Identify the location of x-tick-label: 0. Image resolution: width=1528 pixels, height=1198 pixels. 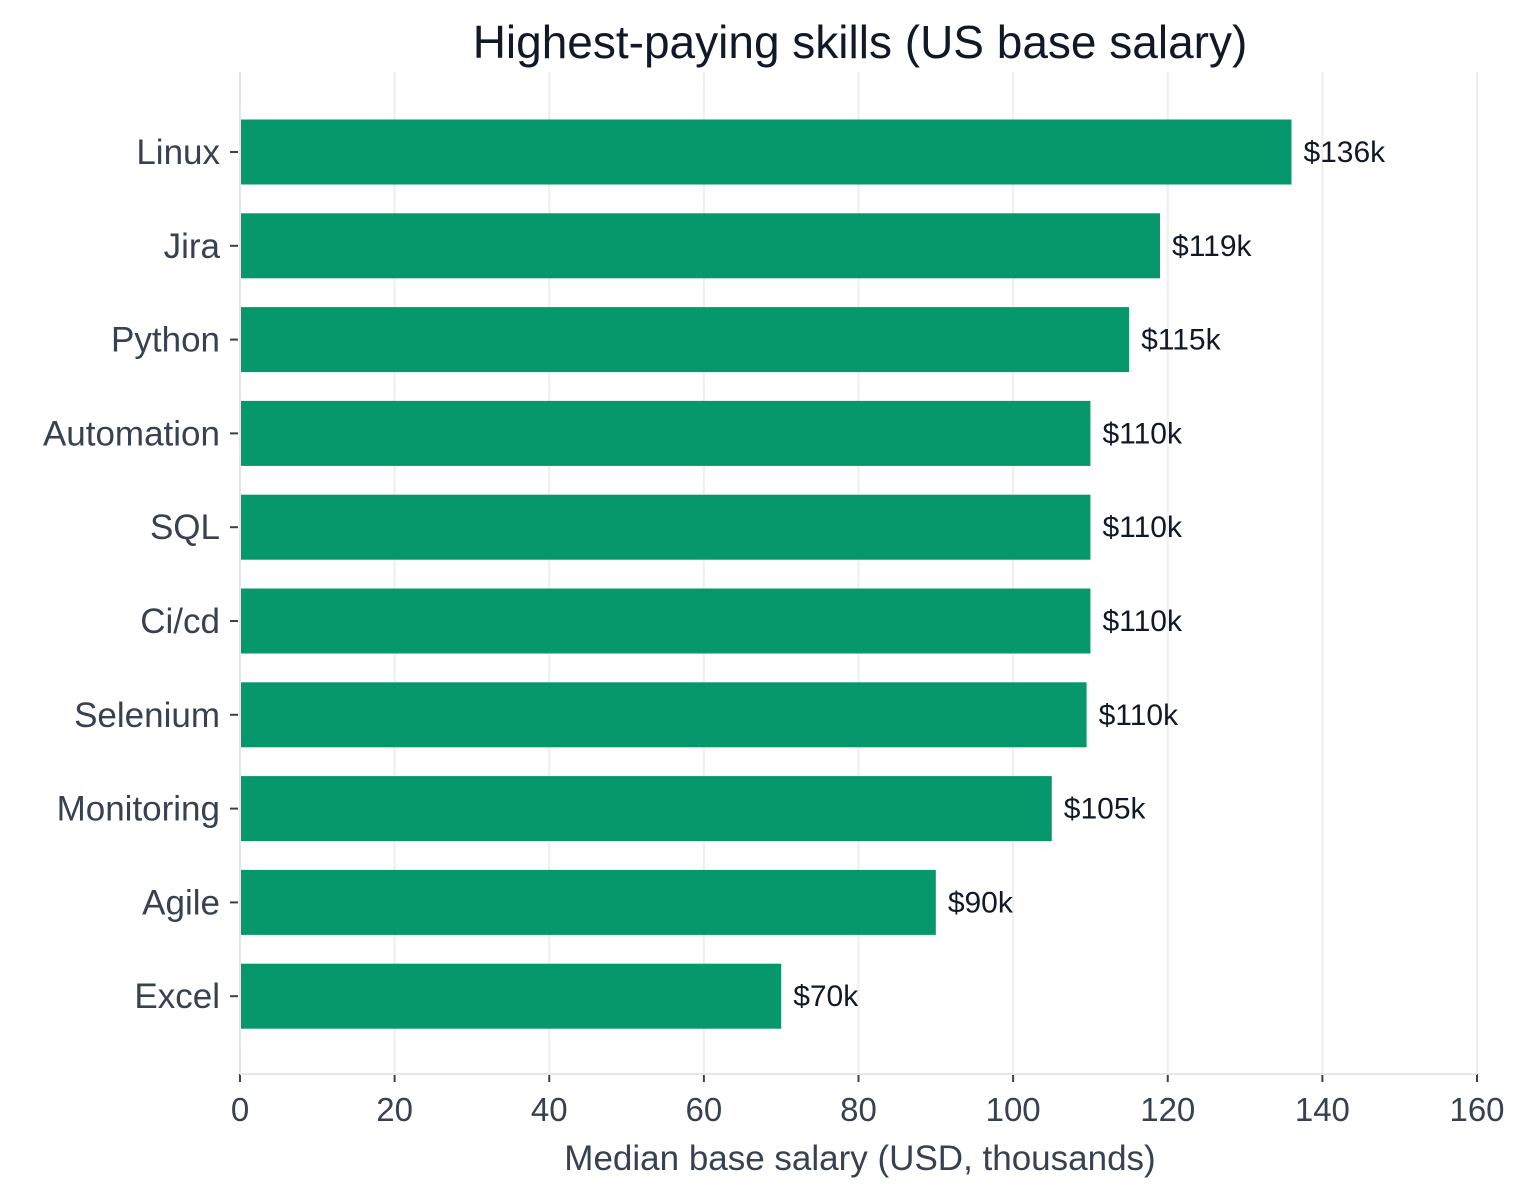
(240, 1109).